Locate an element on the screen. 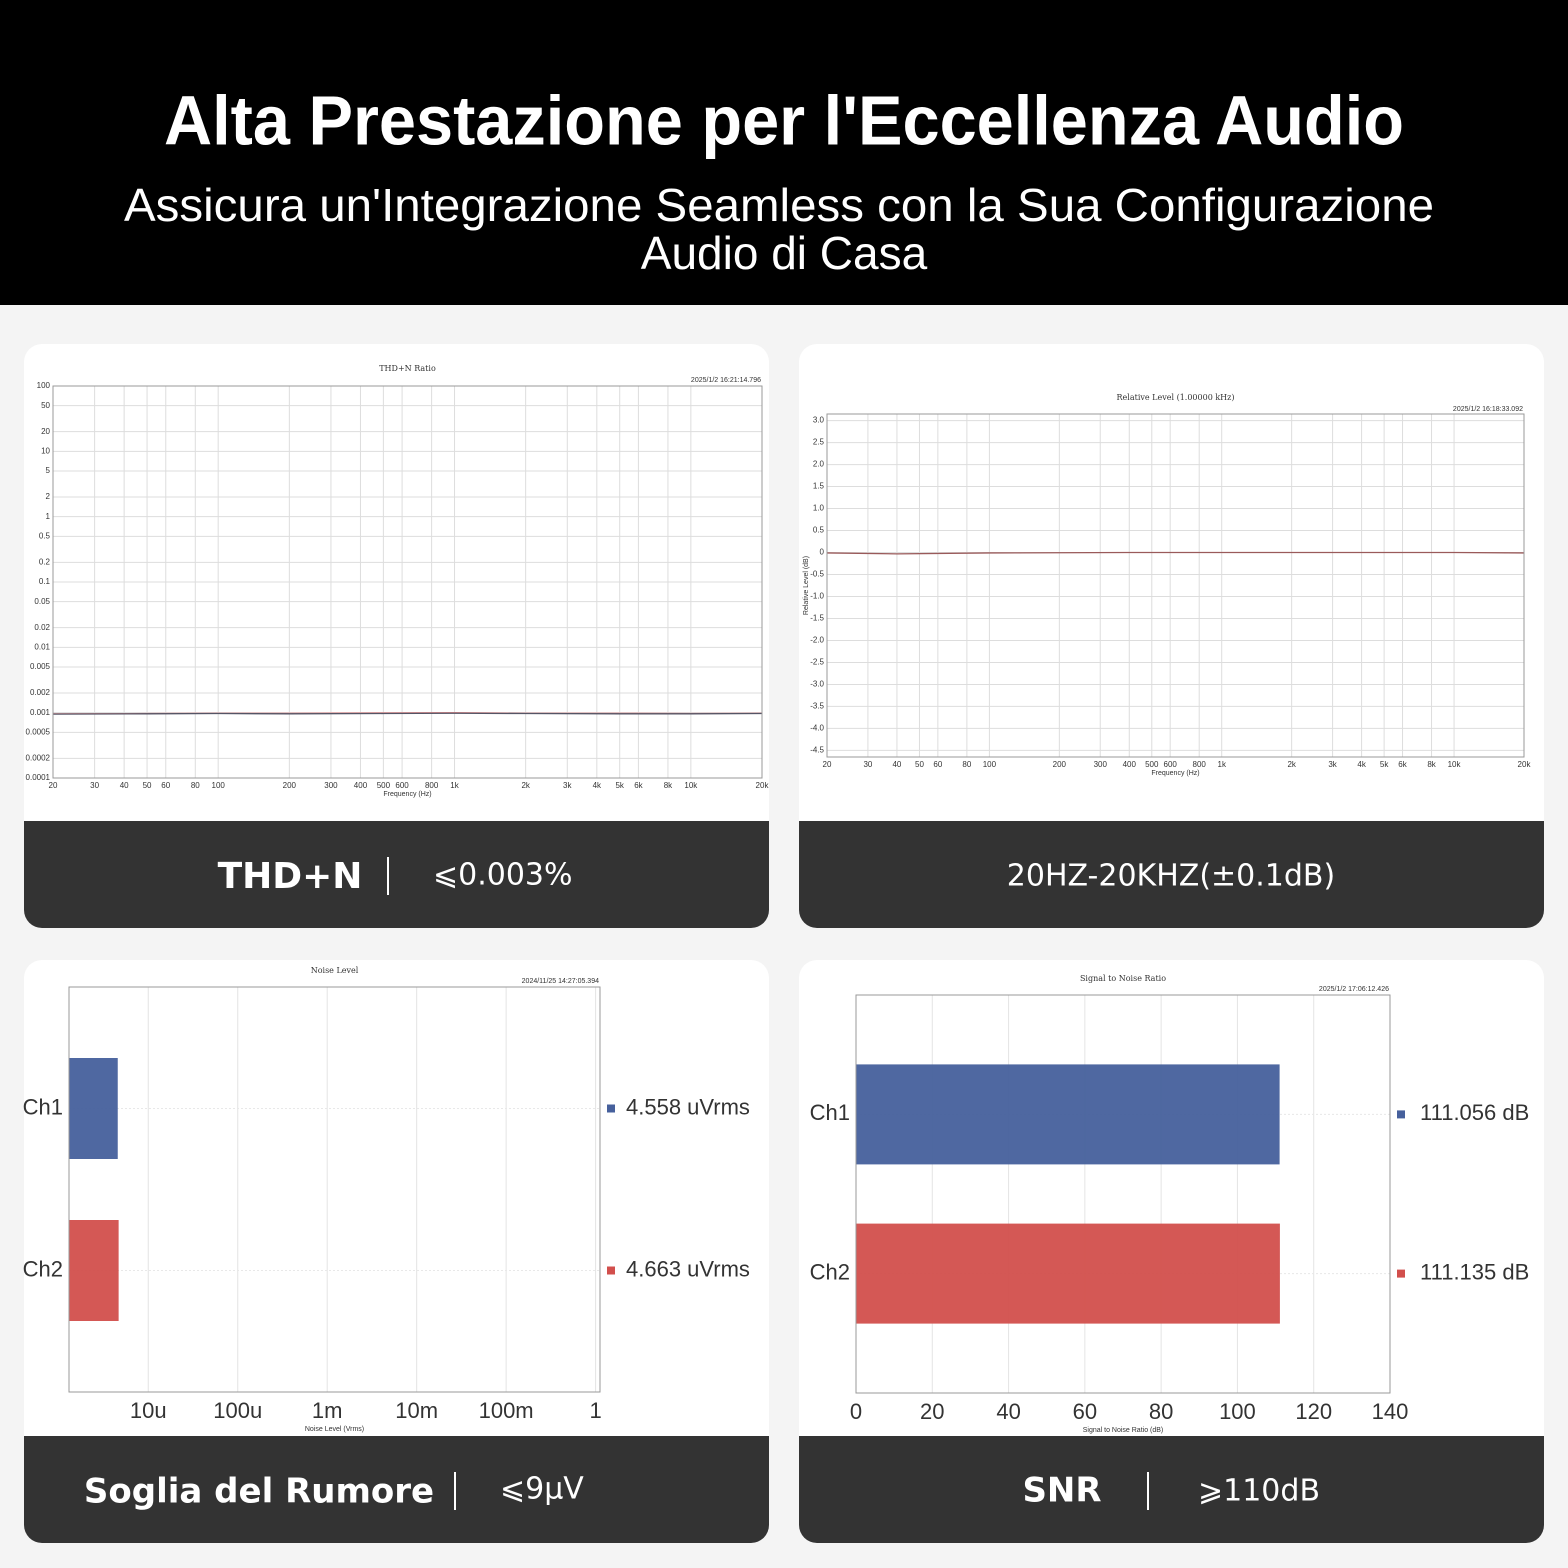 Image resolution: width=1568 pixels, height=1568 pixels. x-tick-label: 100u is located at coordinates (237, 1410).